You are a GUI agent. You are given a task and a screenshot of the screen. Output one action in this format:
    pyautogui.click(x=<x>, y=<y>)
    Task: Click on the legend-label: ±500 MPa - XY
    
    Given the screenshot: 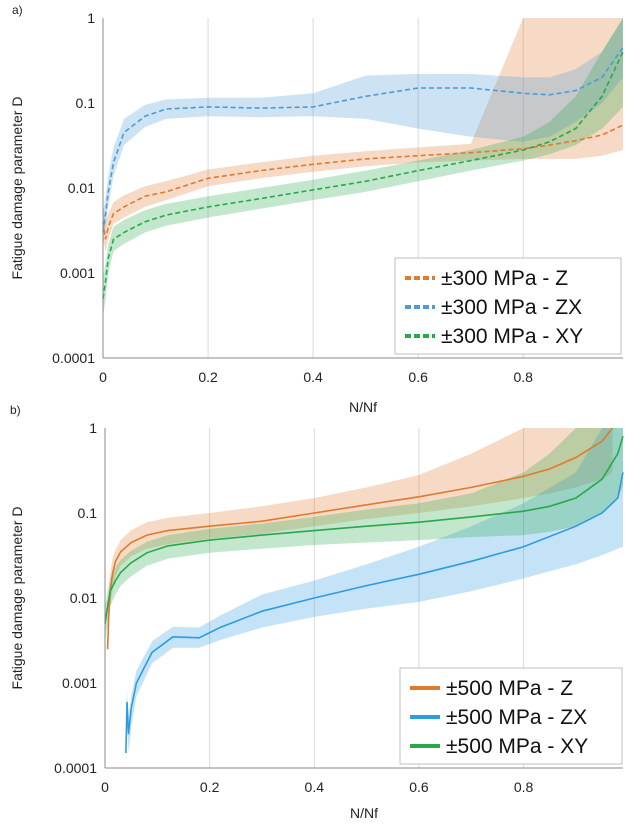 What is the action you would take?
    pyautogui.click(x=517, y=746)
    